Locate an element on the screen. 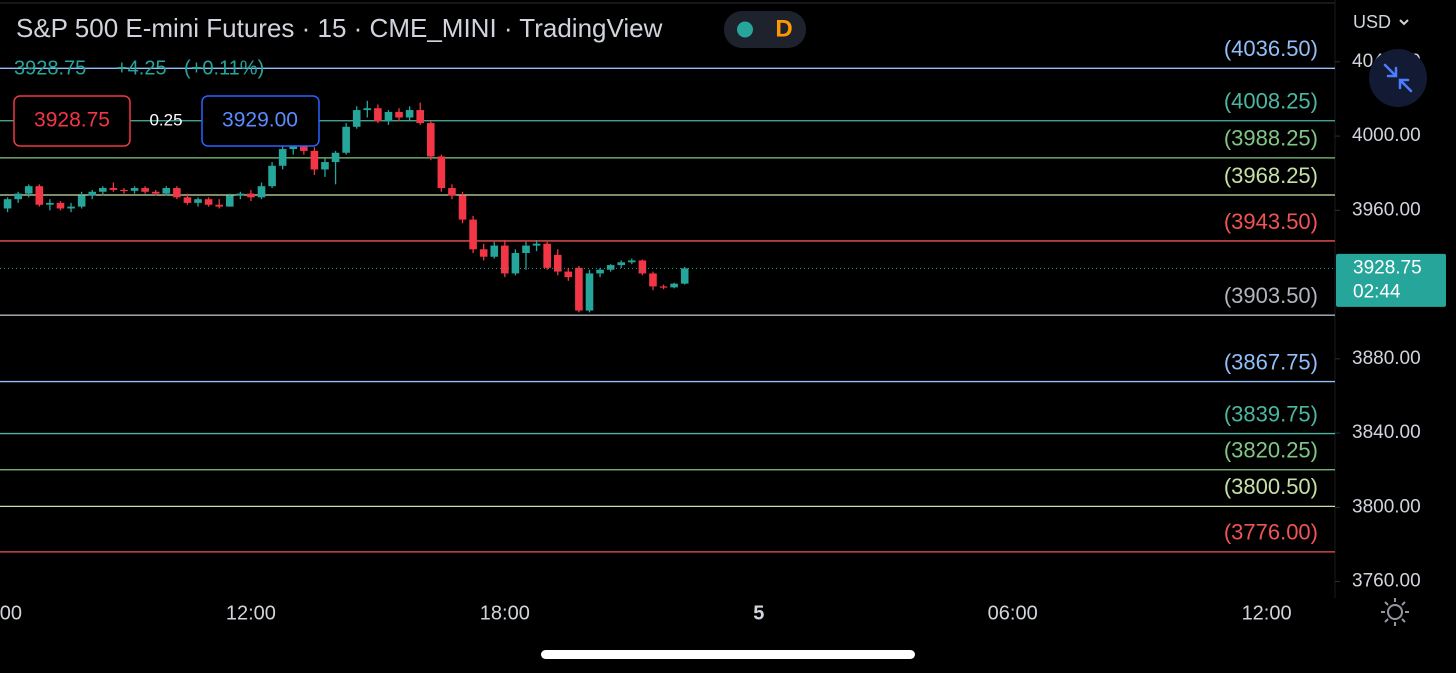 The width and height of the screenshot is (1456, 673). buy-button is located at coordinates (260, 121).